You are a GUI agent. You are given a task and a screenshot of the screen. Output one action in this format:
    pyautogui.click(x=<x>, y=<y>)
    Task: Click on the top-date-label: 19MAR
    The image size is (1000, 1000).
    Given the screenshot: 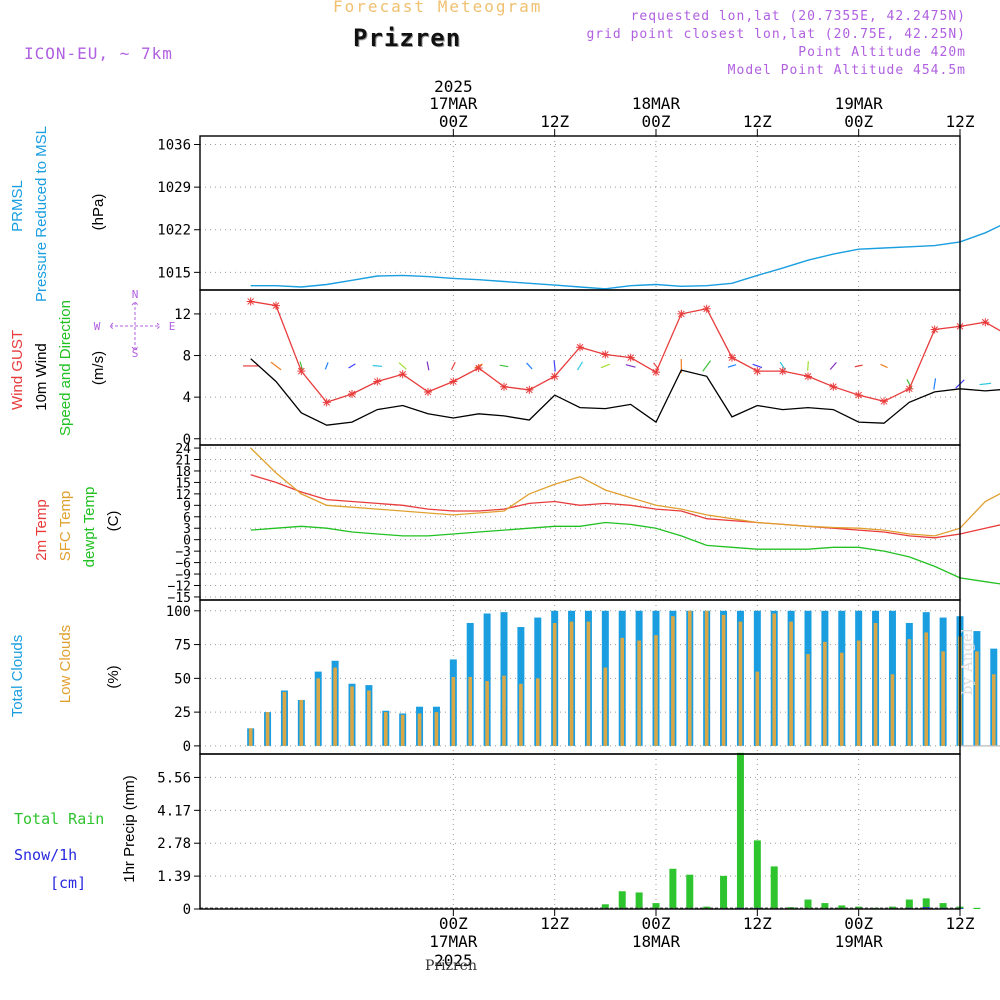 What is the action you would take?
    pyautogui.click(x=859, y=103)
    